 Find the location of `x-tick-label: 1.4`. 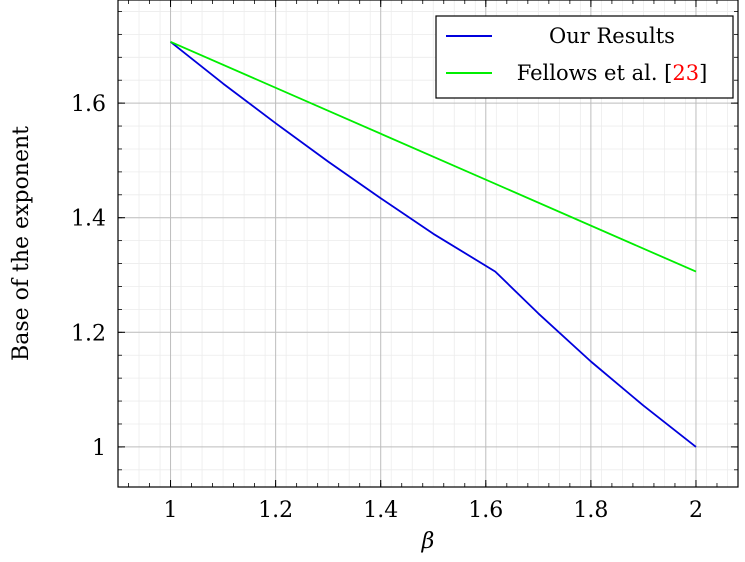

x-tick-label: 1.4 is located at coordinates (380, 510).